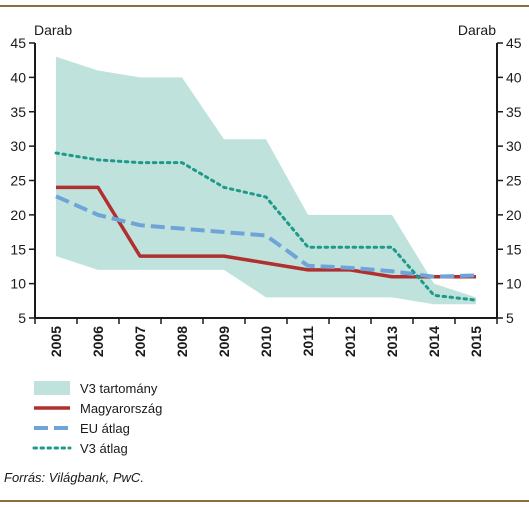  I want to click on left-axis-unit: Darab, so click(53, 30).